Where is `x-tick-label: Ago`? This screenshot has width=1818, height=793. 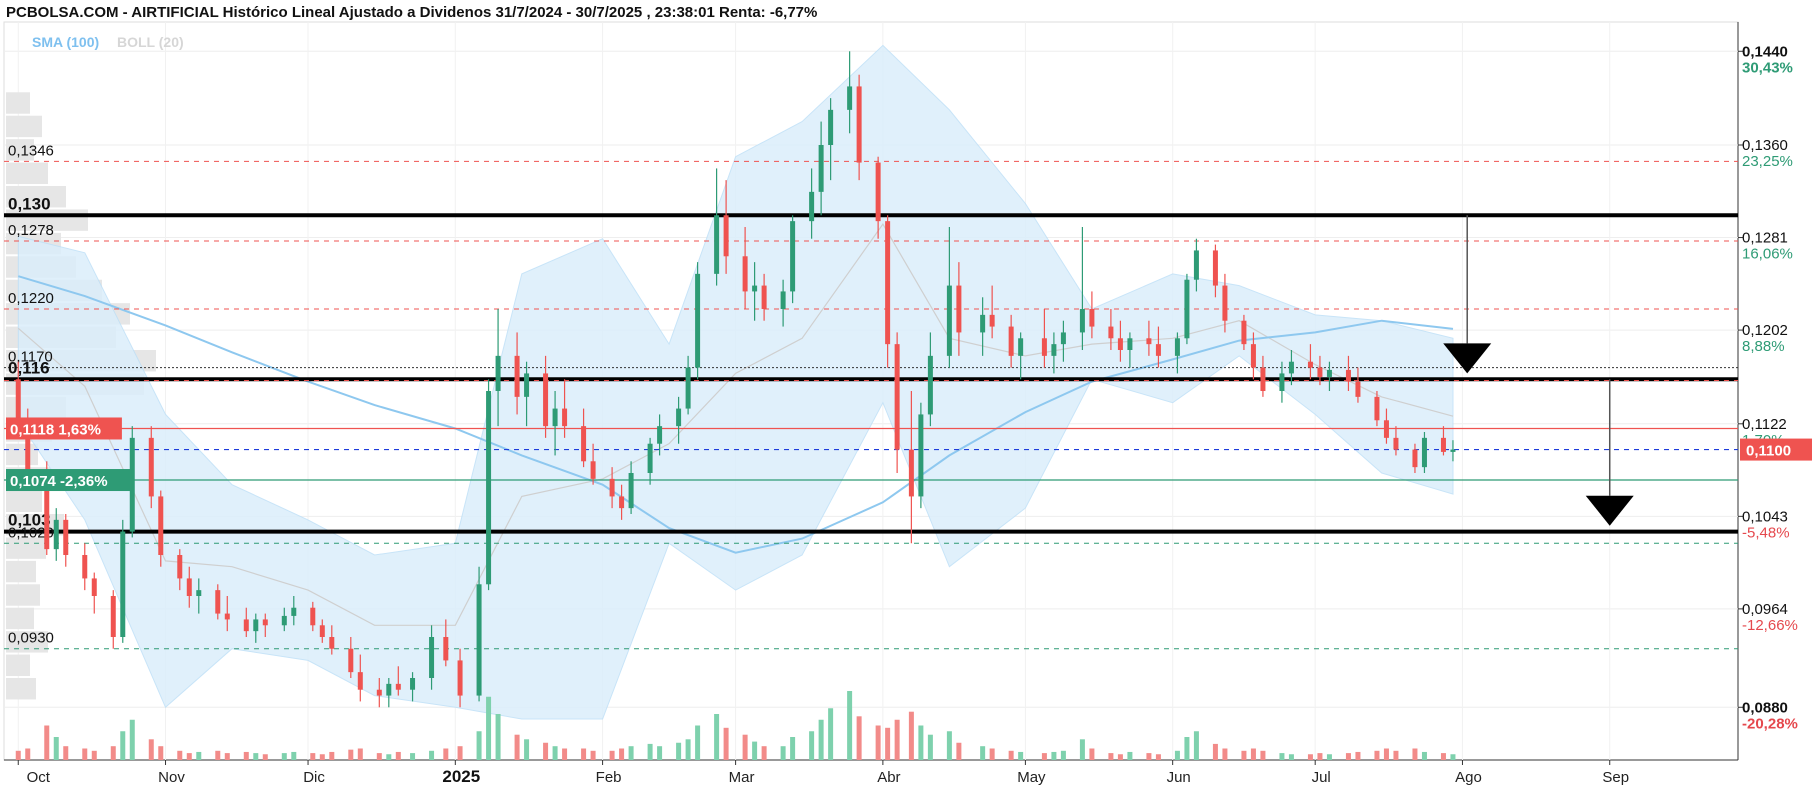 x-tick-label: Ago is located at coordinates (1468, 777).